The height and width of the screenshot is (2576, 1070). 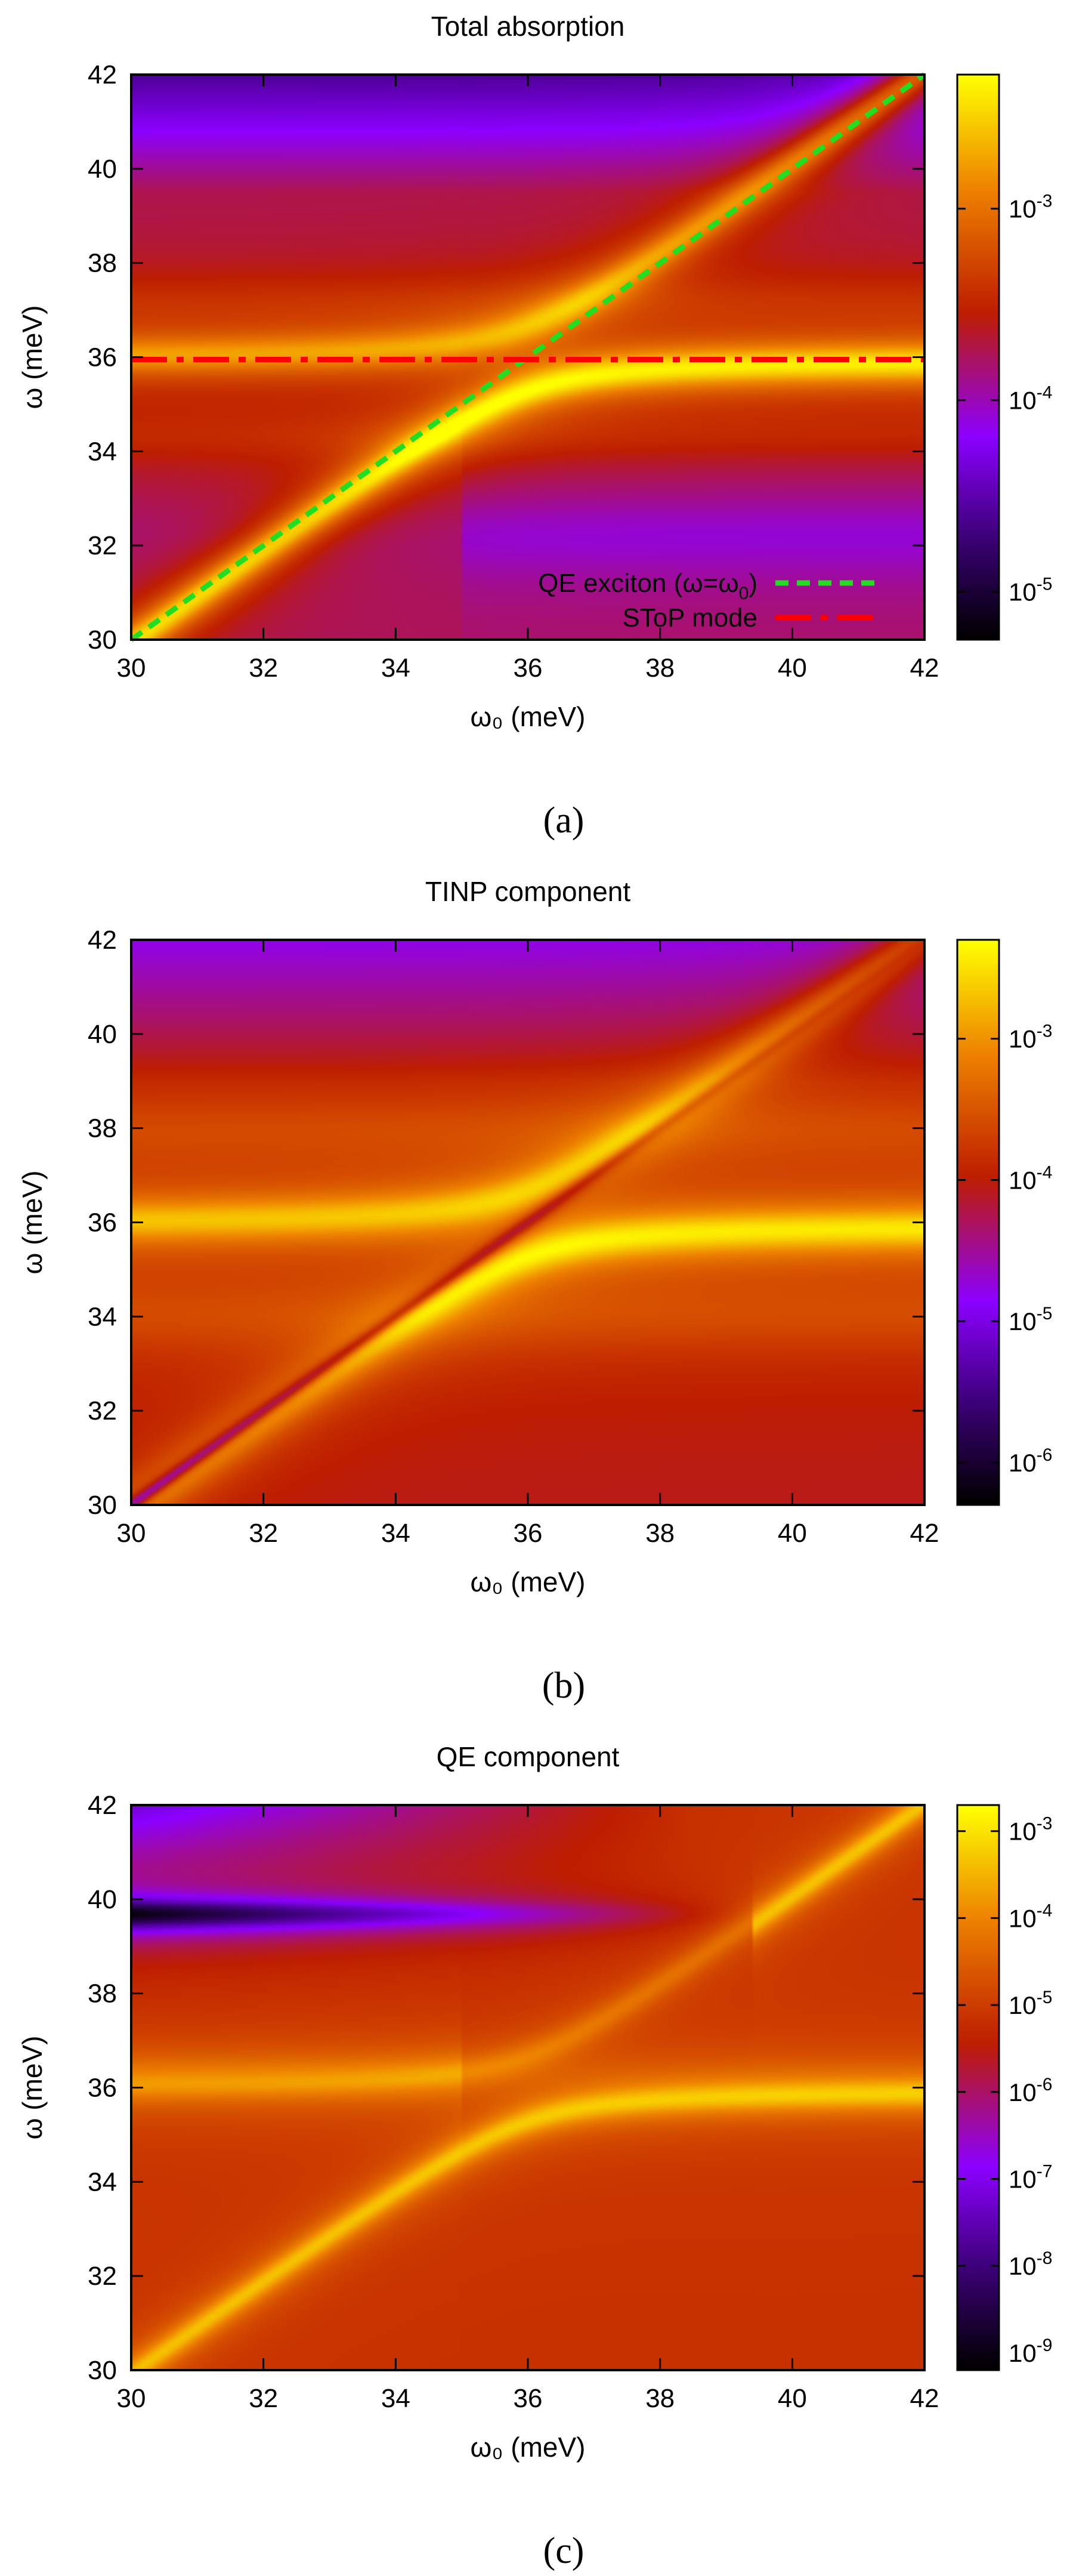 What do you see at coordinates (563, 1686) in the screenshot?
I see `panel-caption: (b)` at bounding box center [563, 1686].